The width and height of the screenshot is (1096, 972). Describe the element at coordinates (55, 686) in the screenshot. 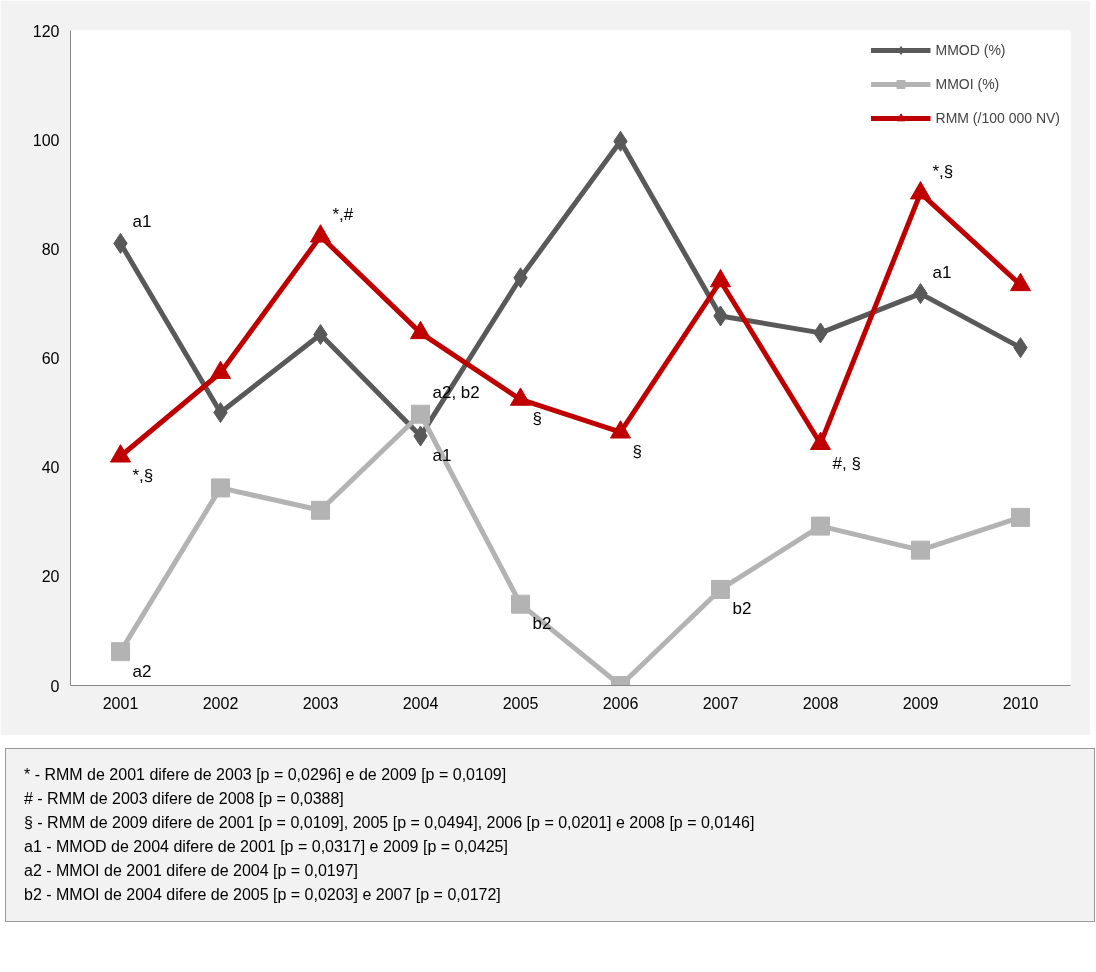

I see `y-tick-label: 0` at that location.